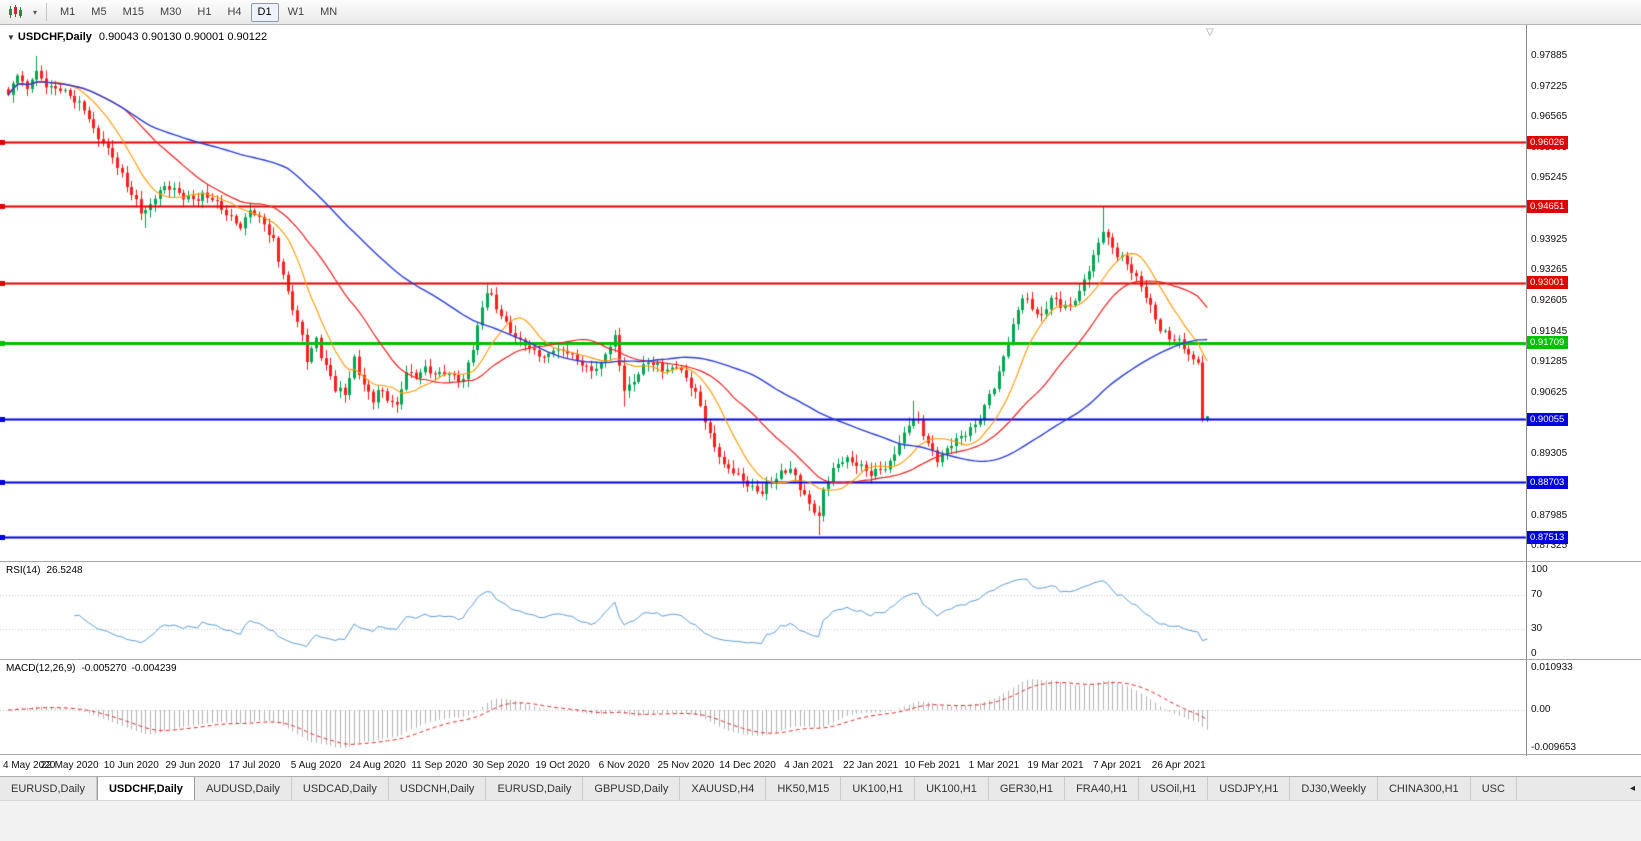  I want to click on timeframe-button-W1: W1, so click(296, 11).